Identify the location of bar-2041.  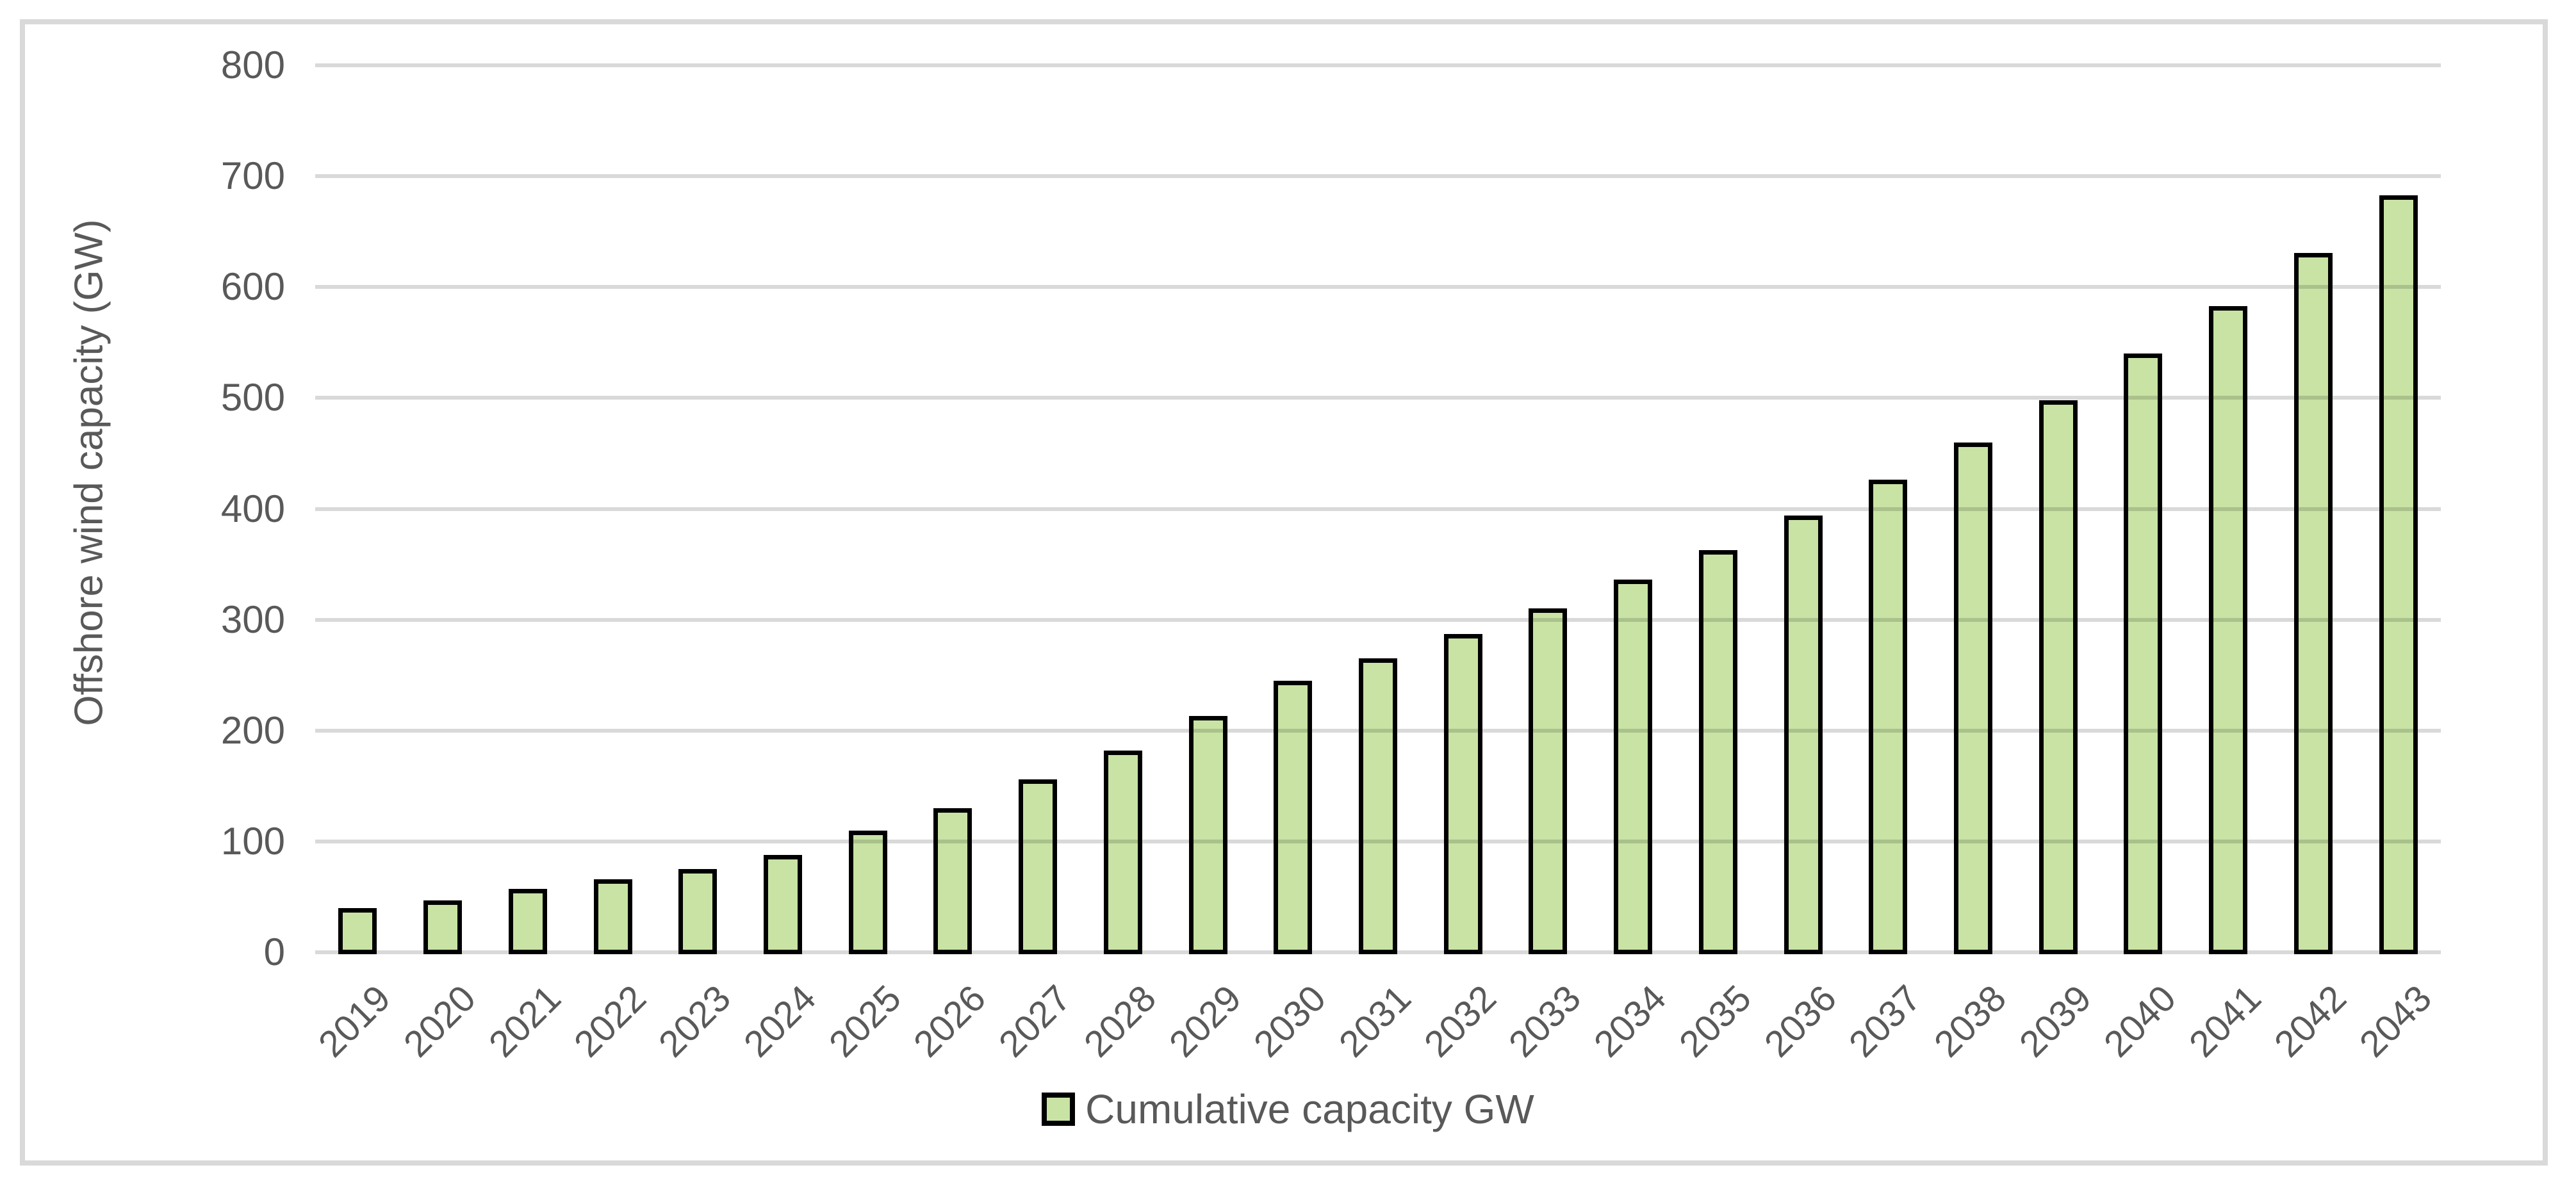
(2228, 629).